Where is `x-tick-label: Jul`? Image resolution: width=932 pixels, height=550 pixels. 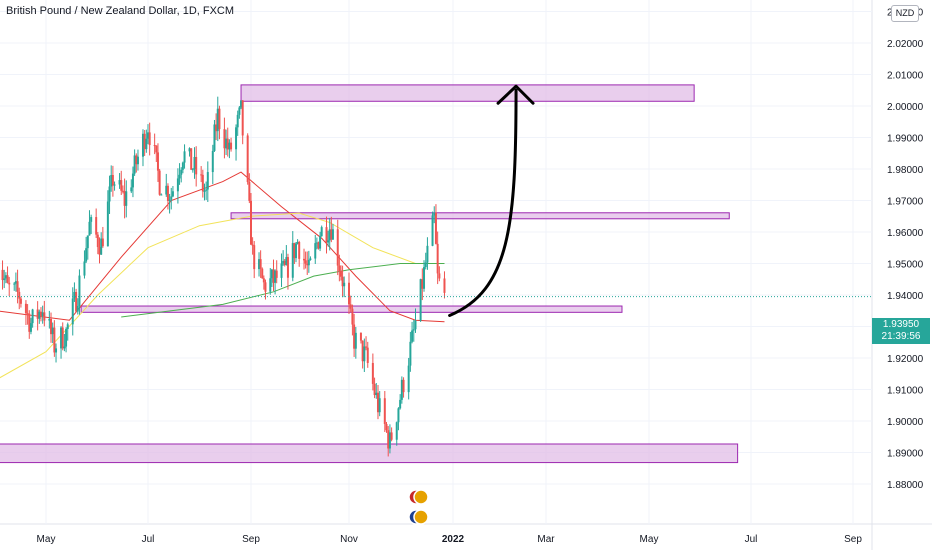 x-tick-label: Jul is located at coordinates (751, 539).